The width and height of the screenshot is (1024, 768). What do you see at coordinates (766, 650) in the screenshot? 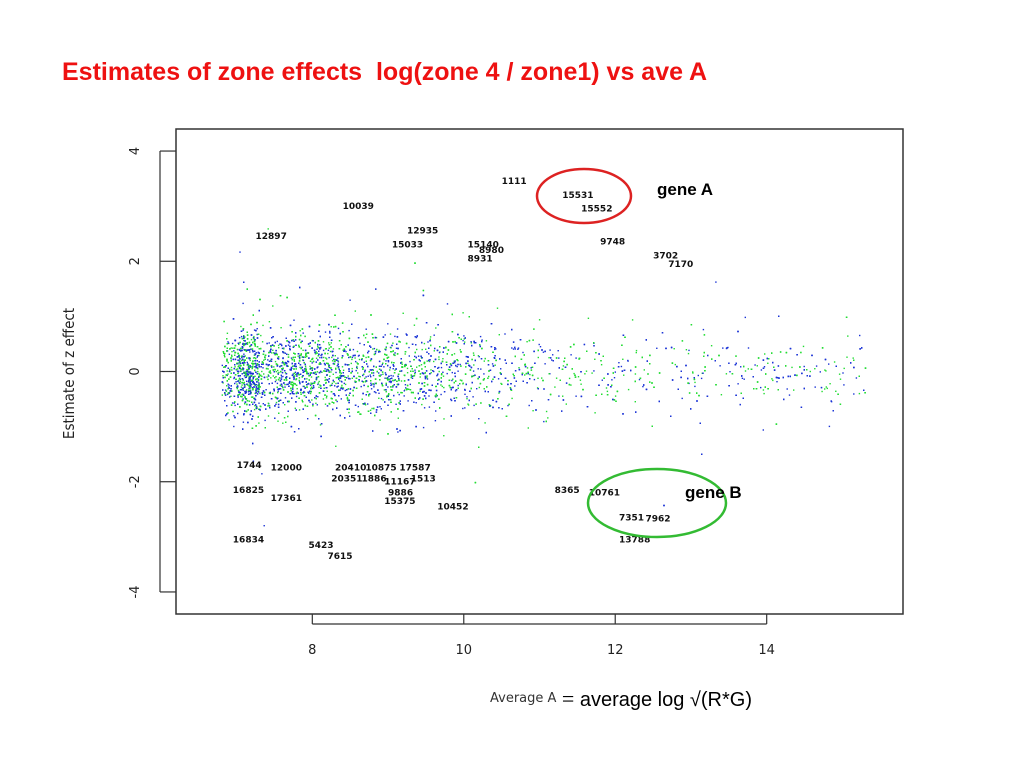
I see `x-tick-label: 14` at bounding box center [766, 650].